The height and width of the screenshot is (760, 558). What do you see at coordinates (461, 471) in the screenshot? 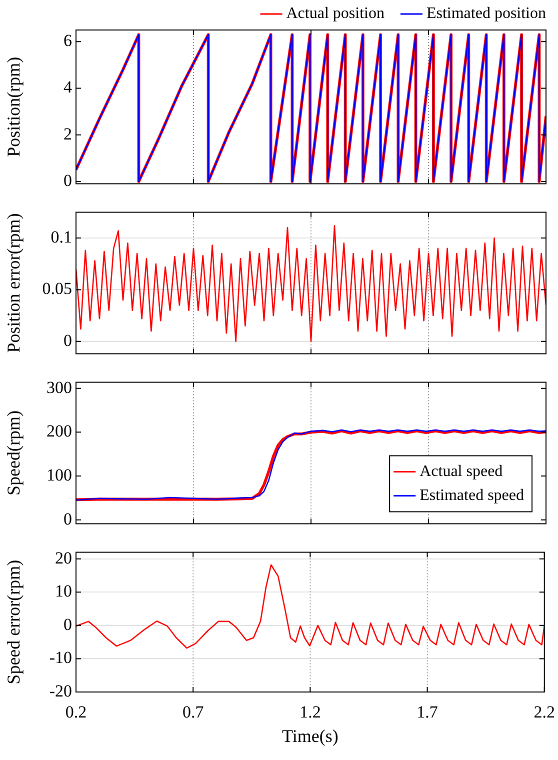
I see `legend-label: Actual speed` at bounding box center [461, 471].